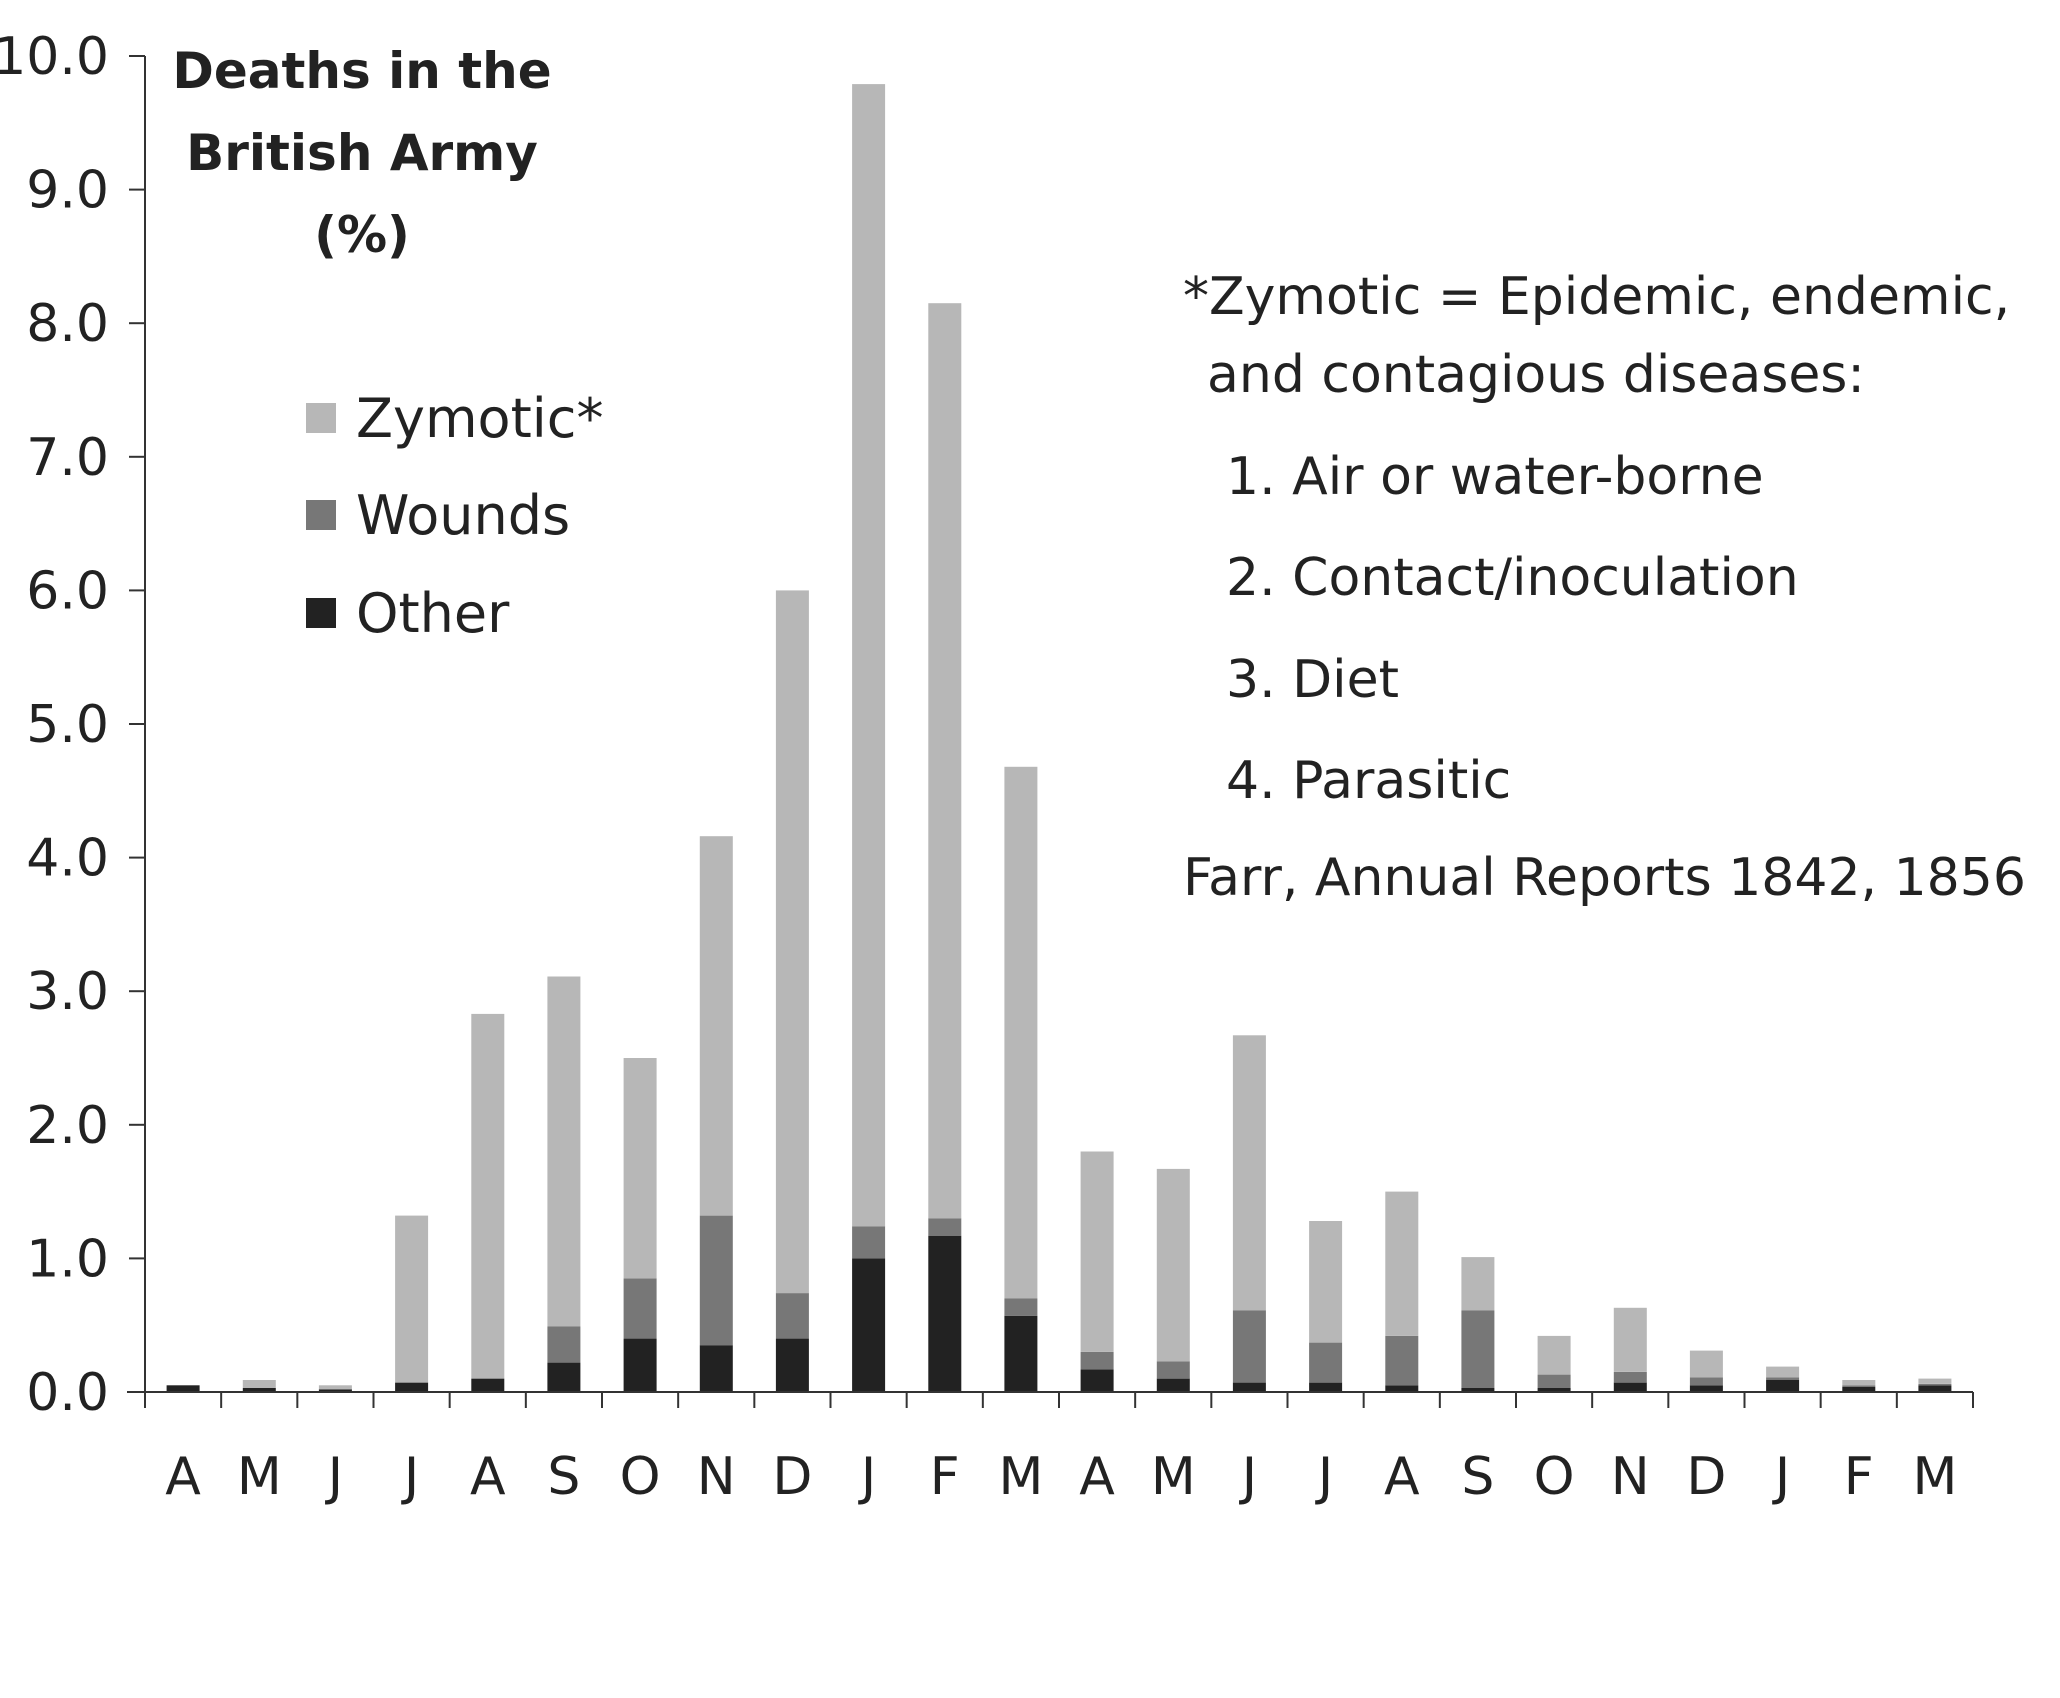  Describe the element at coordinates (67, 591) in the screenshot. I see `y-tick-label: 6.0` at that location.